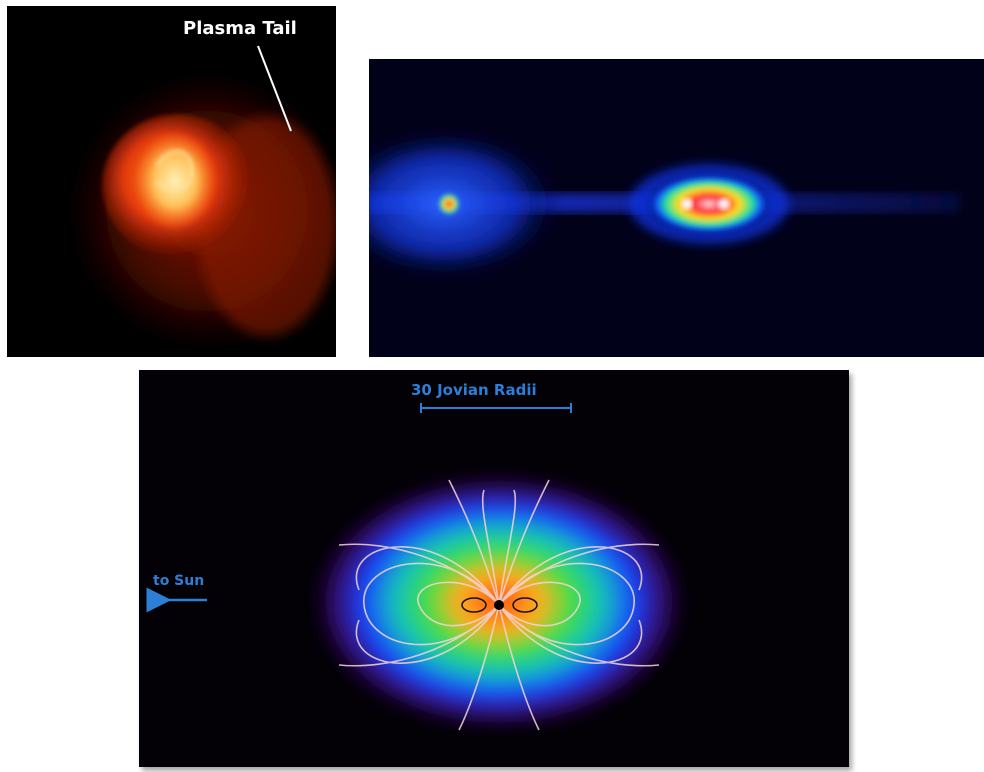 The image size is (984, 772). I want to click on emission-hot-region, so click(709, 204).